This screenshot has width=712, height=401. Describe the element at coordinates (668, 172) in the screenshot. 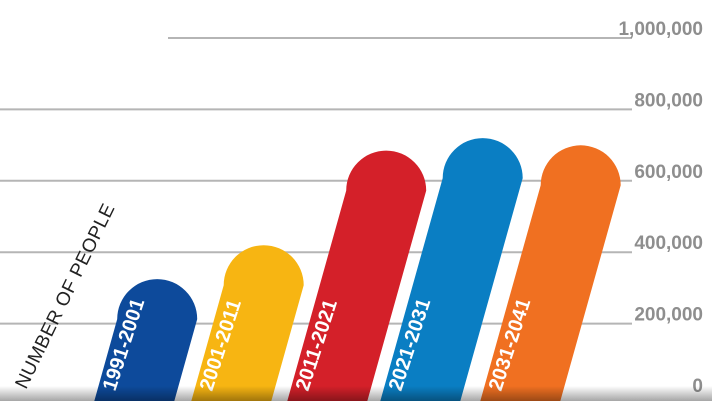

I see `y-tick-label: 600,000` at that location.